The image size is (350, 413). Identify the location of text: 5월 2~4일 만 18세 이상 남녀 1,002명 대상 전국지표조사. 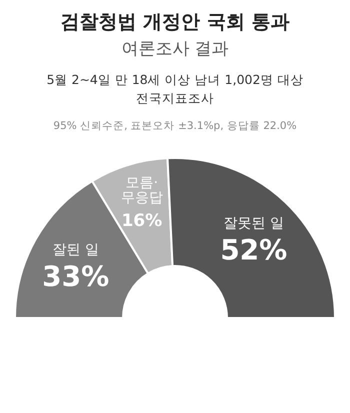
(175, 89).